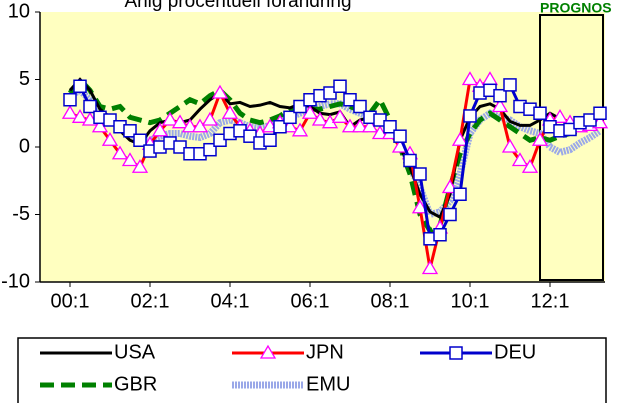 This screenshot has height=403, width=623. I want to click on x-tick-label: 12:1, so click(550, 301).